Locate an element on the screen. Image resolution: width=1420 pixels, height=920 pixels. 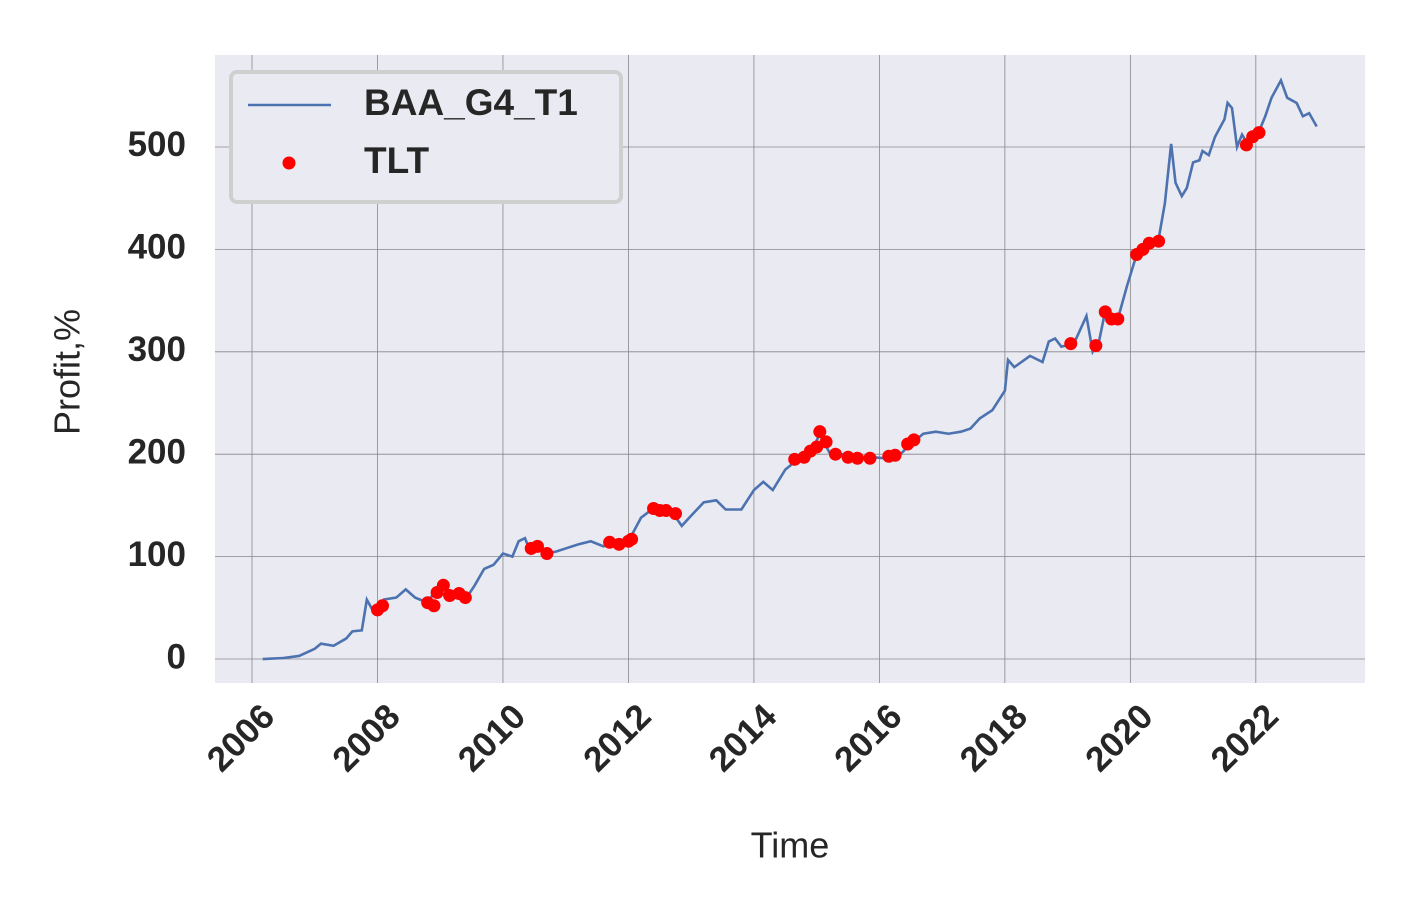
x-tick-label: 2022 is located at coordinates (1244, 738).